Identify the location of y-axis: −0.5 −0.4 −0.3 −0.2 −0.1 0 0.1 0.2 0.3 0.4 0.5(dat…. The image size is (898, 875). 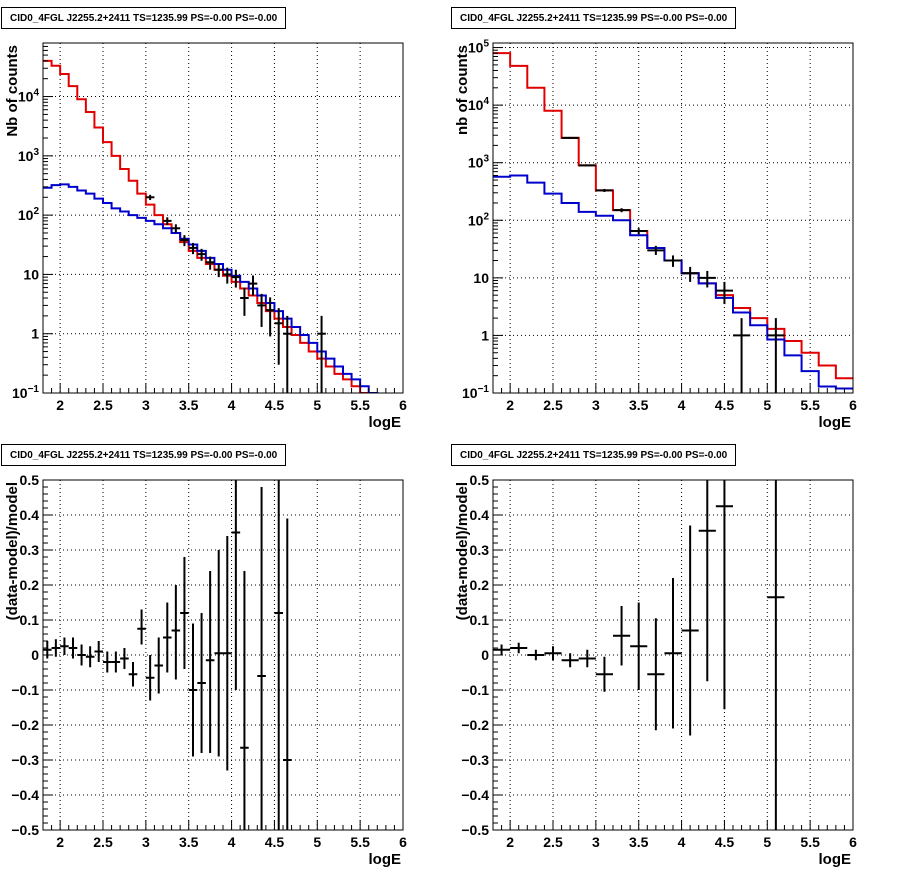
(28, 655).